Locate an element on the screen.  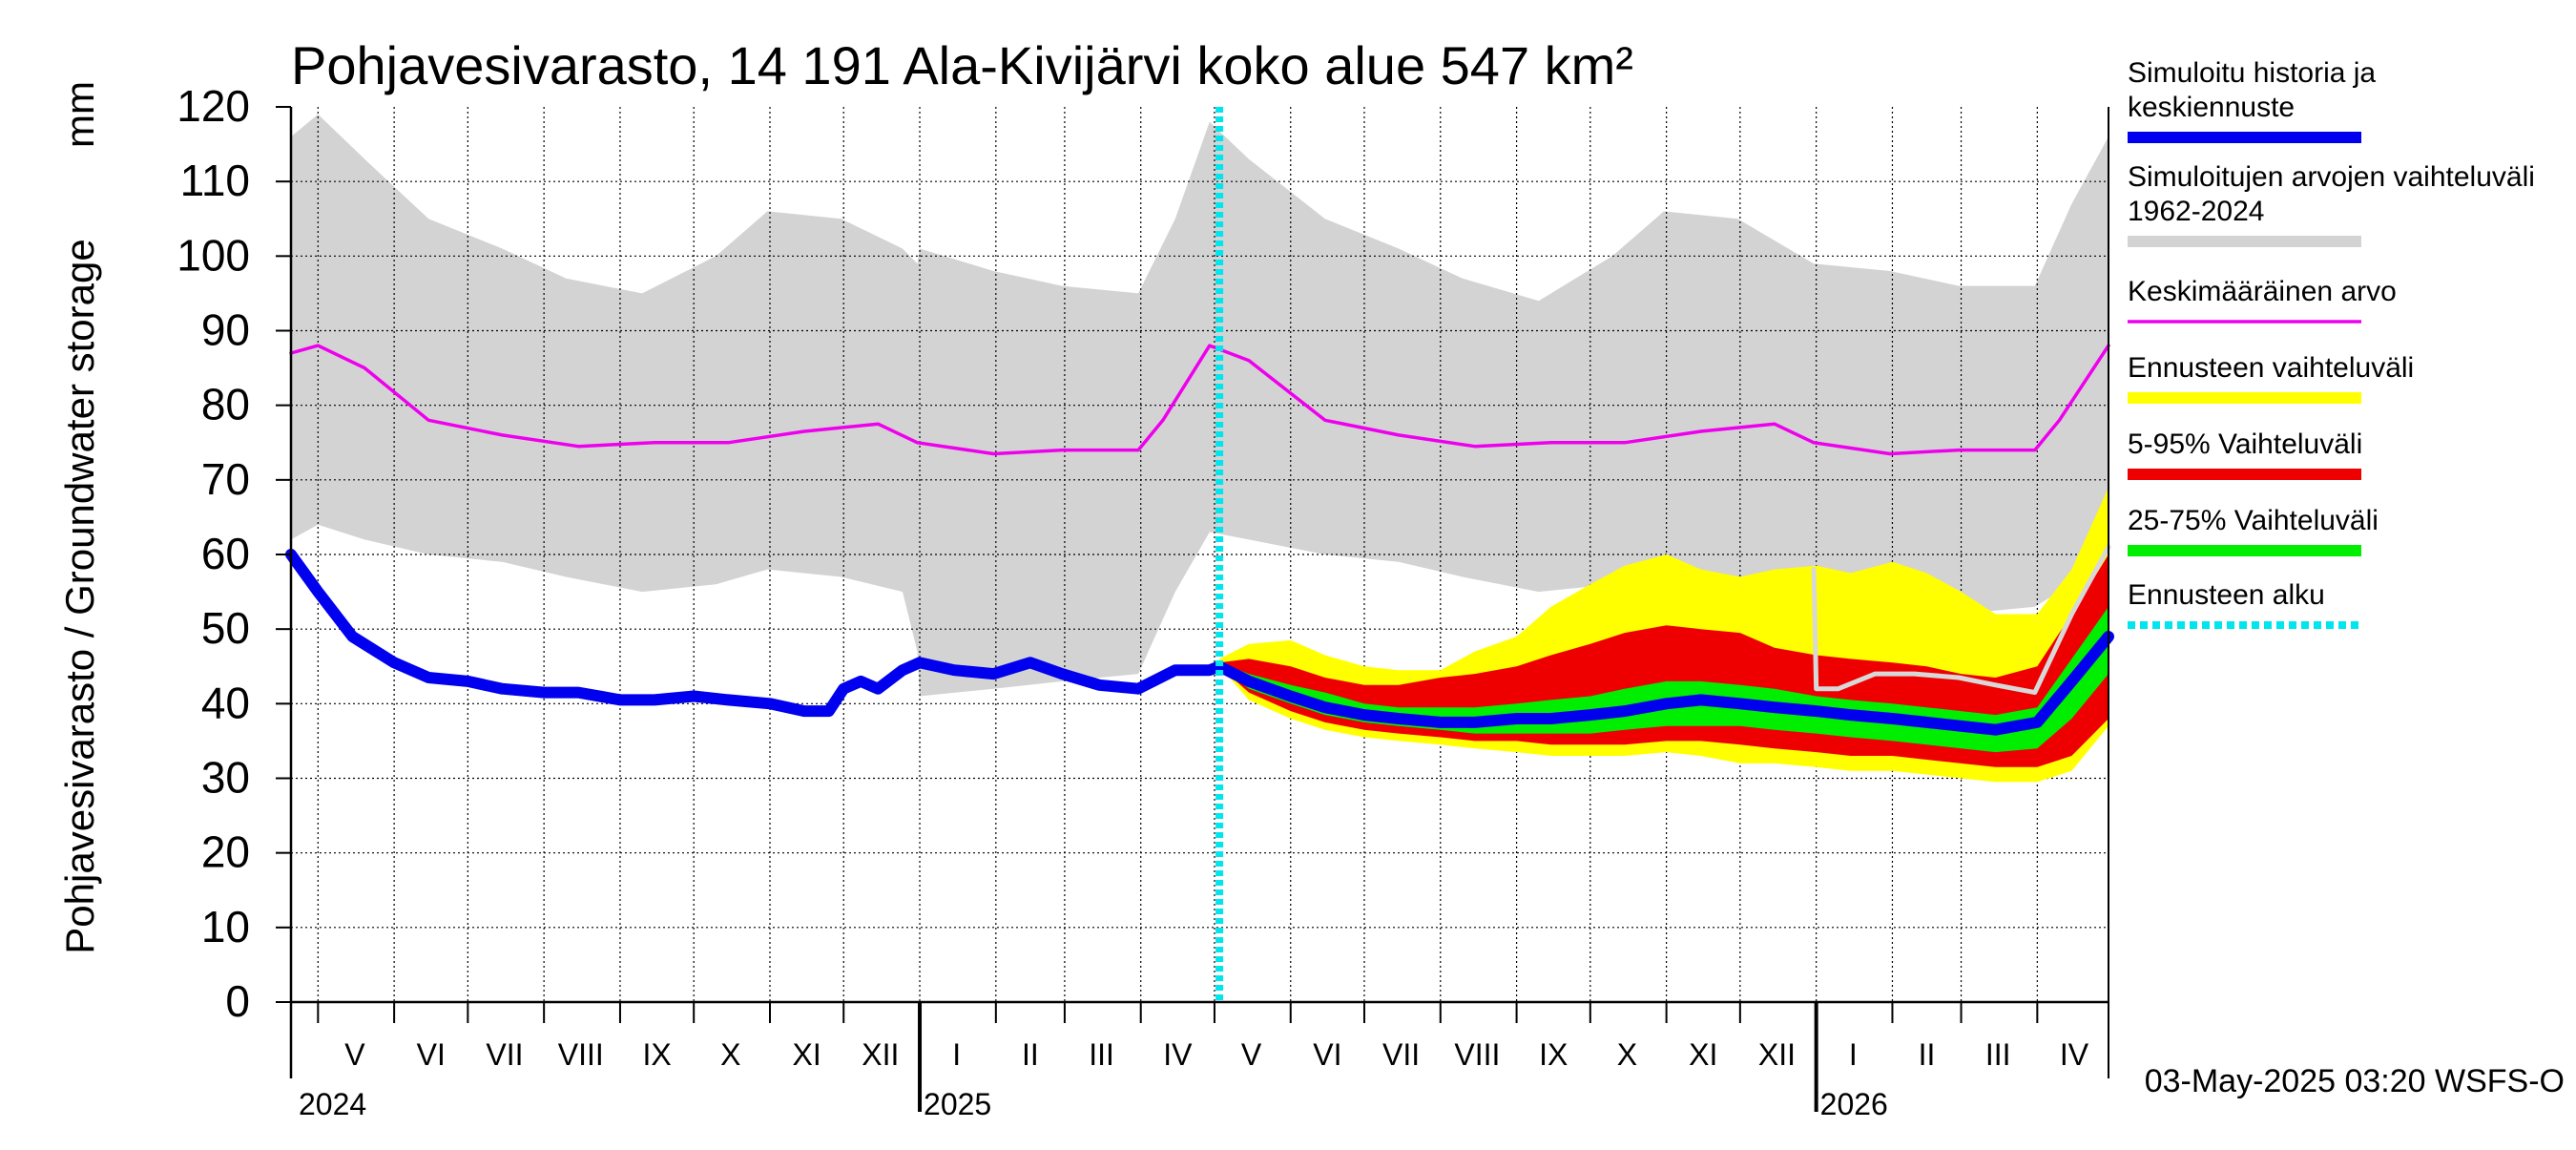
y-tick-label: 110 is located at coordinates (215, 180).